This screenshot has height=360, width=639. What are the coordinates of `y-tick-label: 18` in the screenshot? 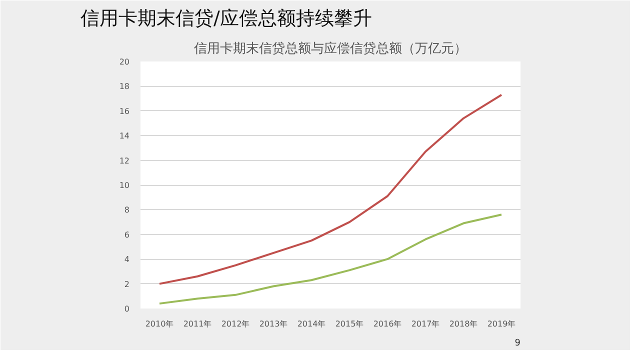 It's located at (124, 87).